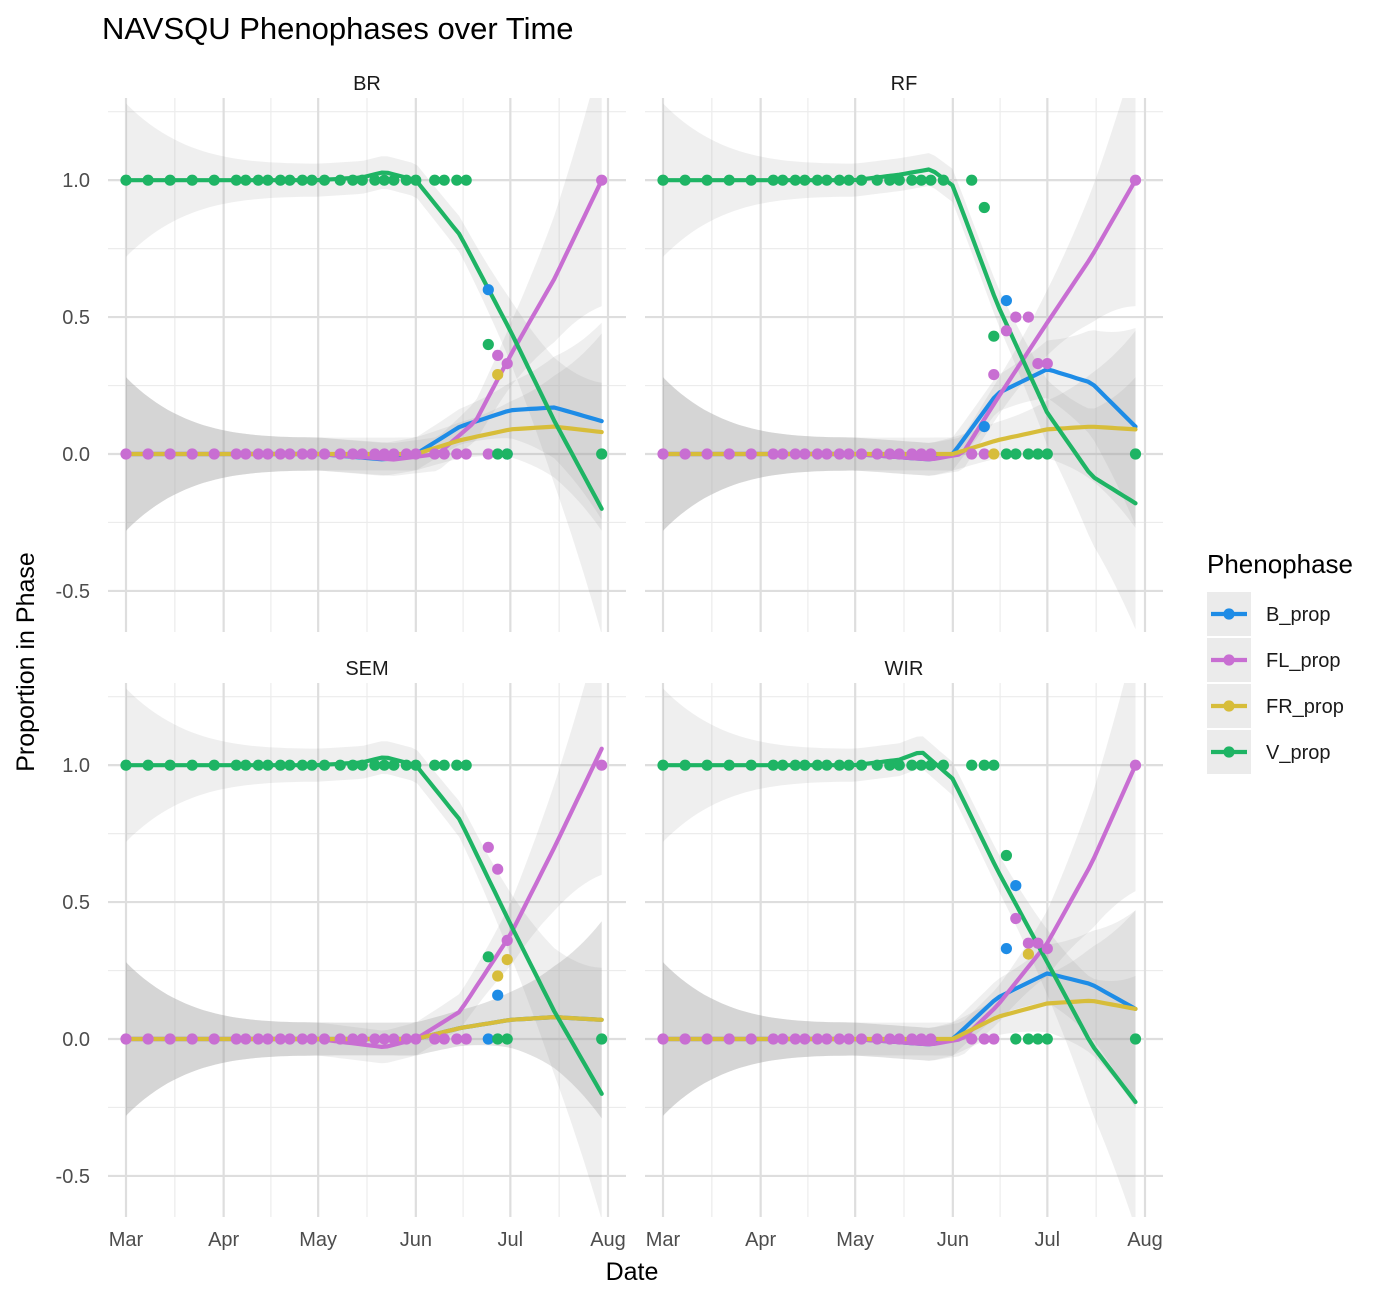 This screenshot has height=1305, width=1400. Describe the element at coordinates (904, 669) in the screenshot. I see `facet-strip-label: WIR` at that location.